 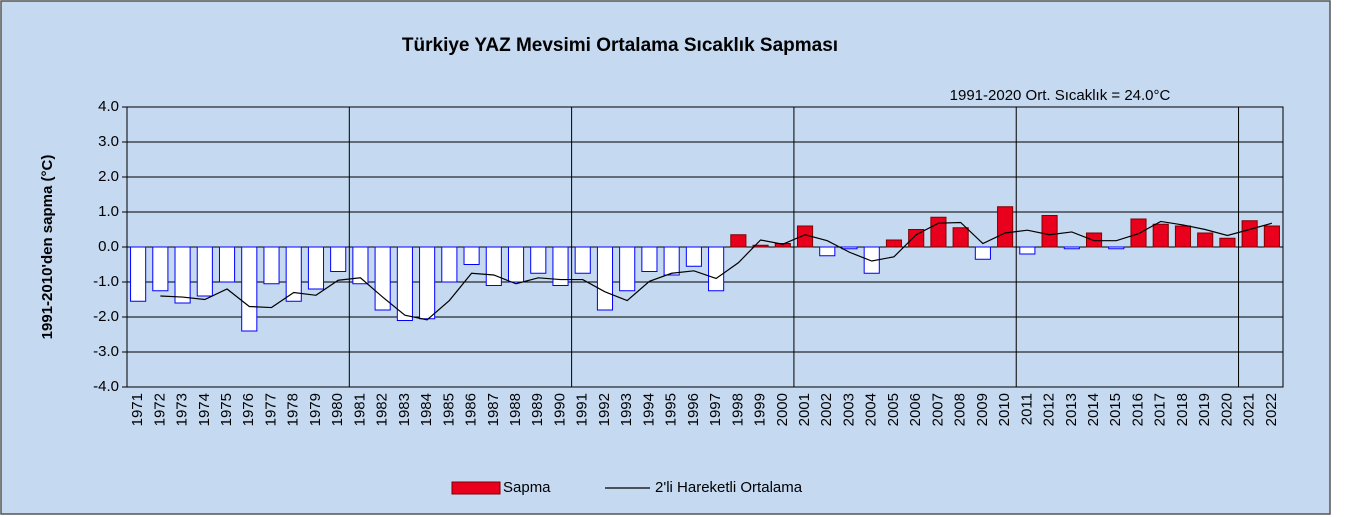 I want to click on x-tick-label: 1991, so click(x=582, y=409).